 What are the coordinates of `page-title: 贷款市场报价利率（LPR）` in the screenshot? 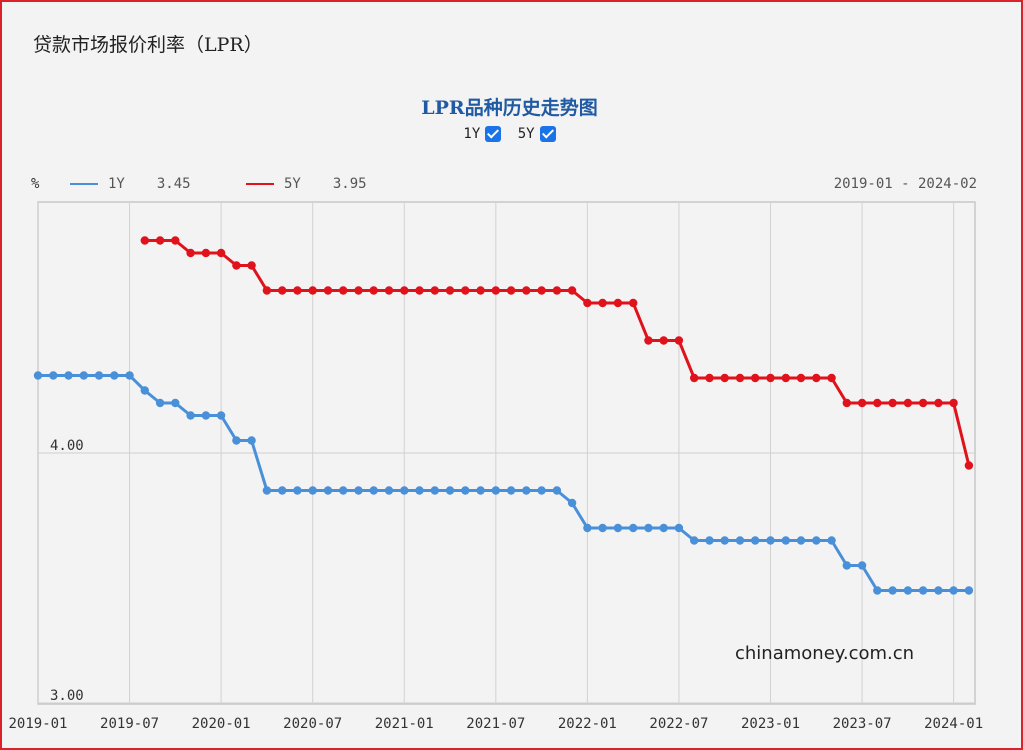 It's located at (148, 45).